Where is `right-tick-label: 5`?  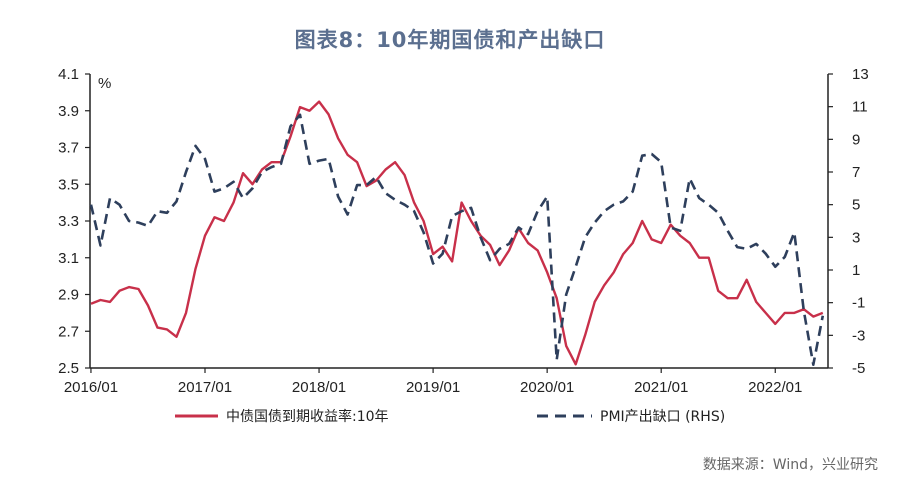 right-tick-label: 5 is located at coordinates (856, 205).